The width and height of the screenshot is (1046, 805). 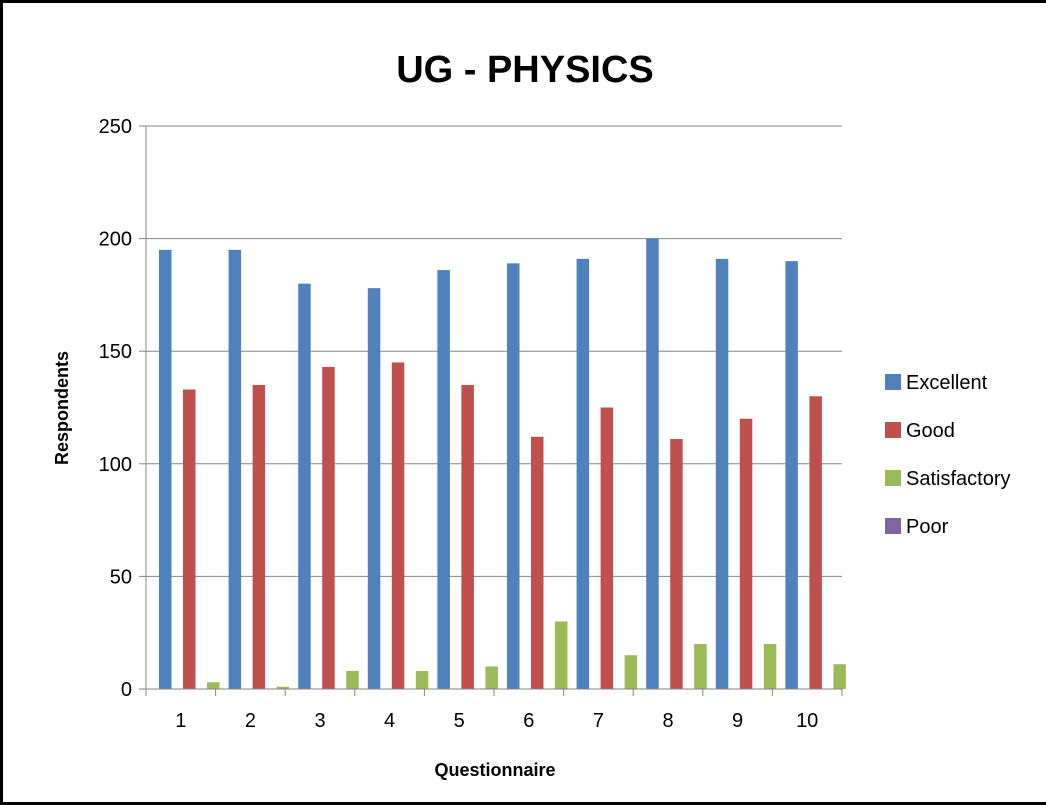 What do you see at coordinates (667, 721) in the screenshot?
I see `x-tick-label: 8` at bounding box center [667, 721].